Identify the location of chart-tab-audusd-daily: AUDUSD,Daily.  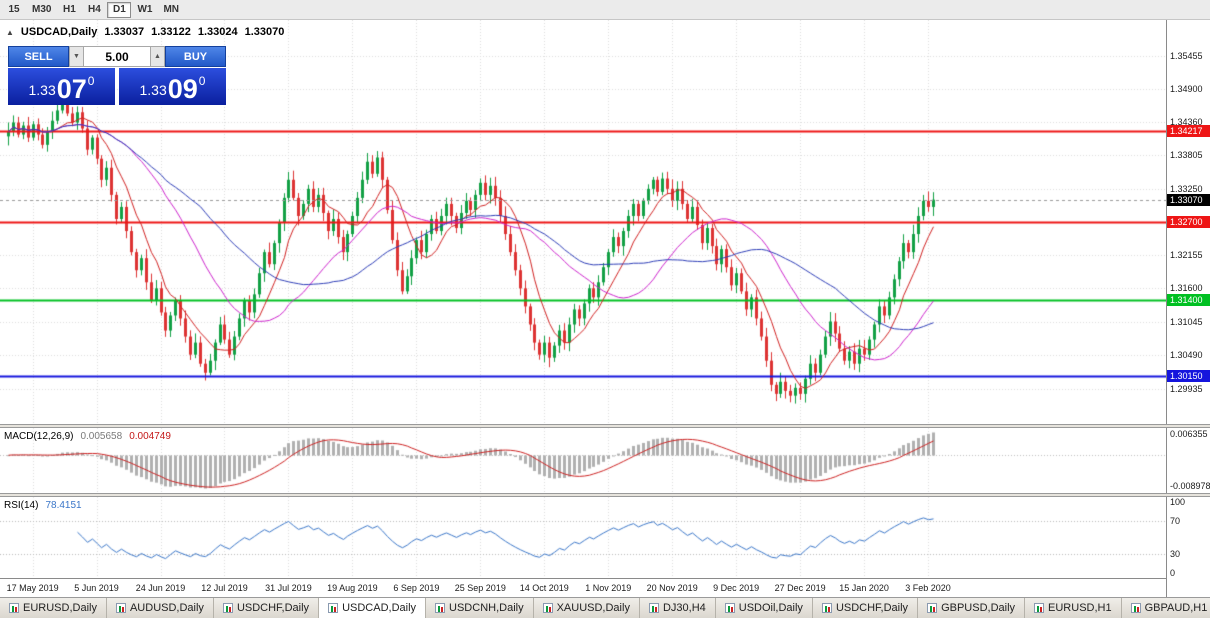
(160, 608).